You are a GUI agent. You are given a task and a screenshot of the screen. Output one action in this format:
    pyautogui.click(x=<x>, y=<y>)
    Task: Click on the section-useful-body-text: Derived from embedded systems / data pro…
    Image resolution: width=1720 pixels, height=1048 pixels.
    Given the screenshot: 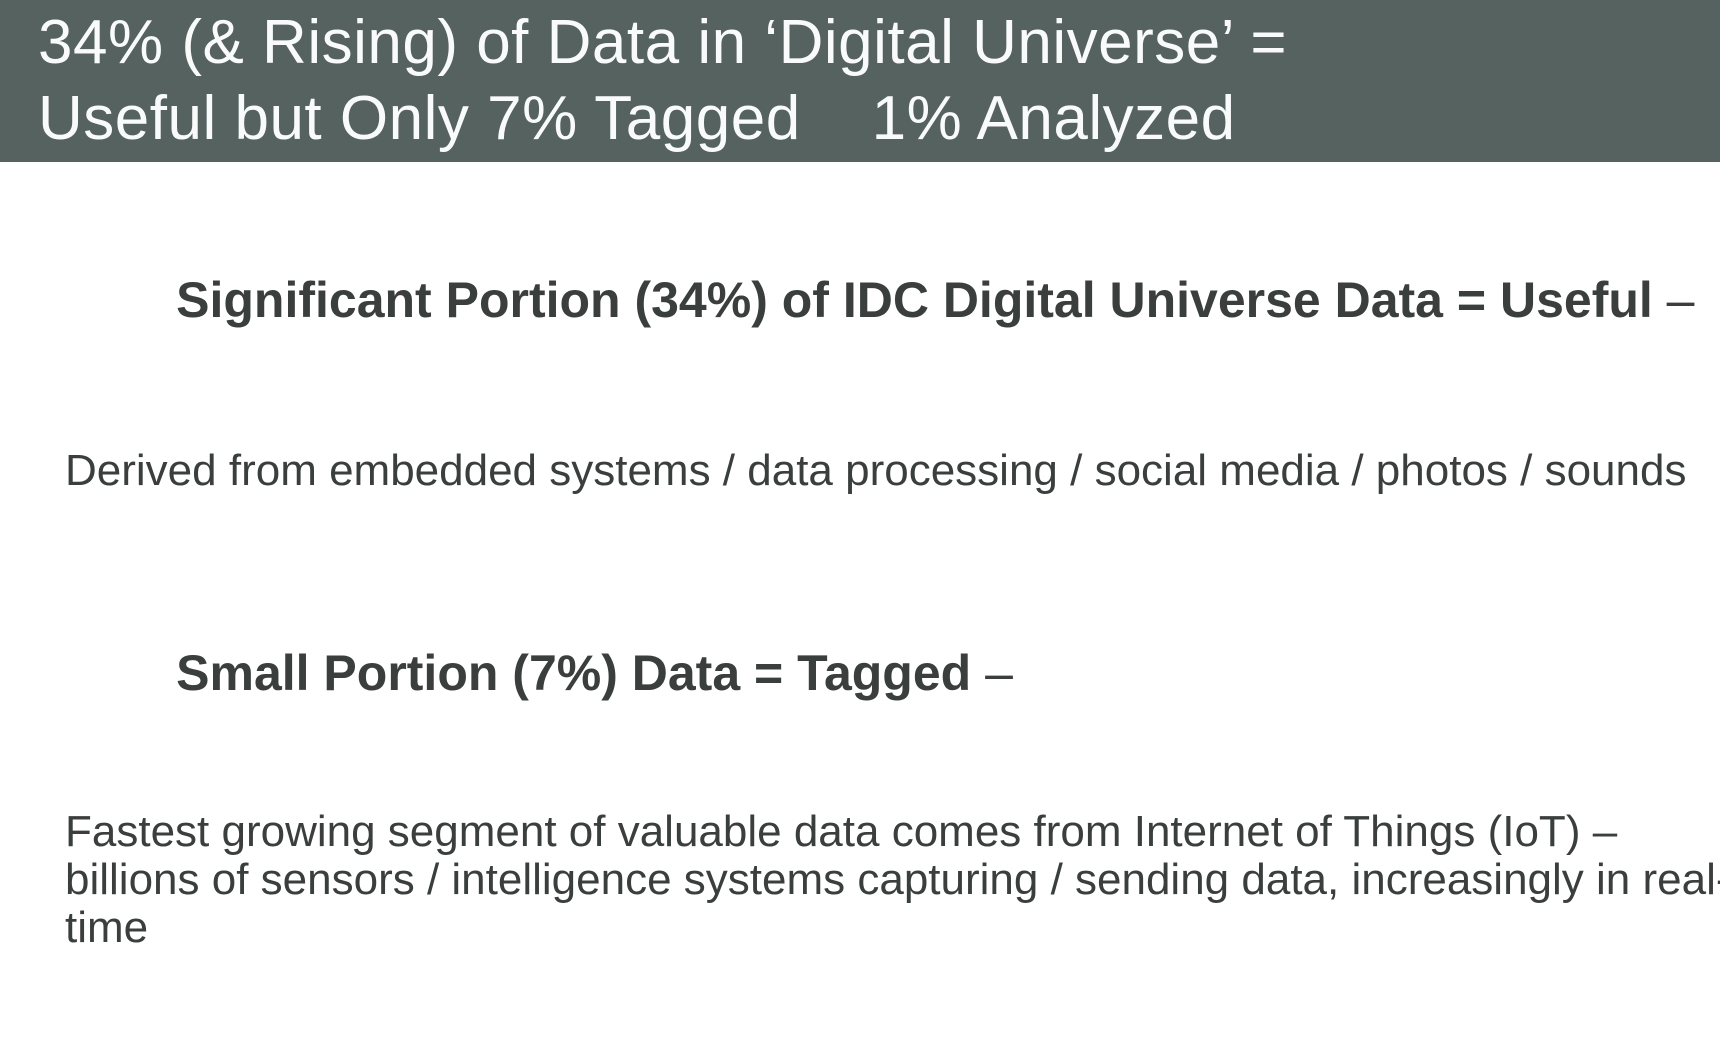 What is the action you would take?
    pyautogui.click(x=876, y=470)
    